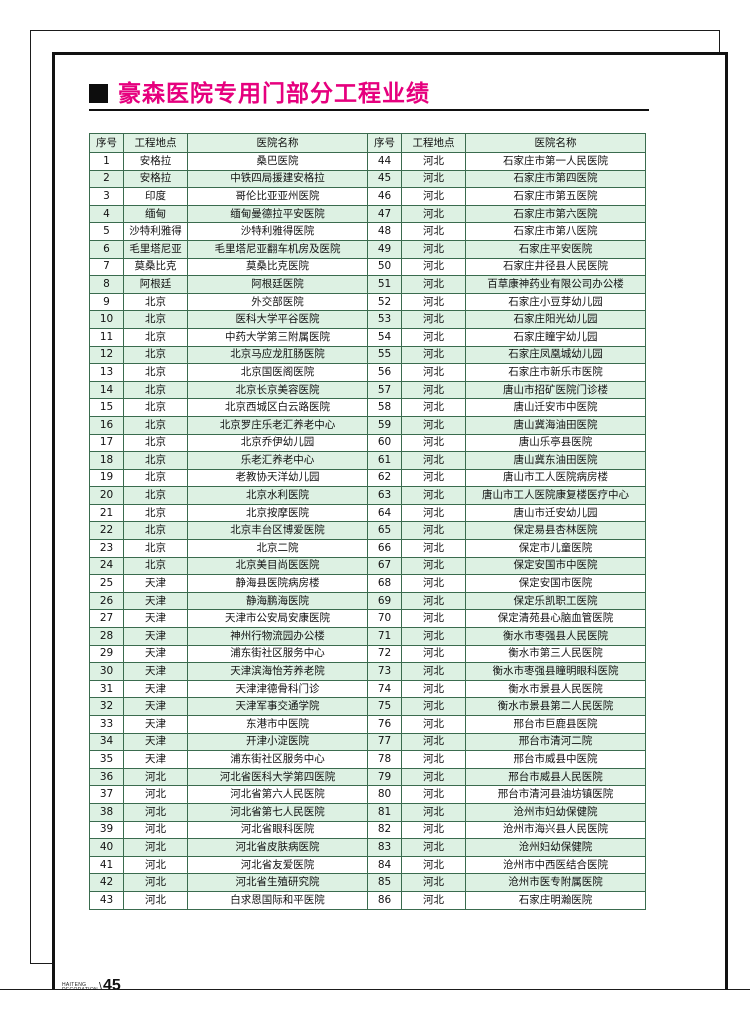 The height and width of the screenshot is (1024, 750). What do you see at coordinates (384, 531) in the screenshot?
I see `cell-no-right: 65` at bounding box center [384, 531].